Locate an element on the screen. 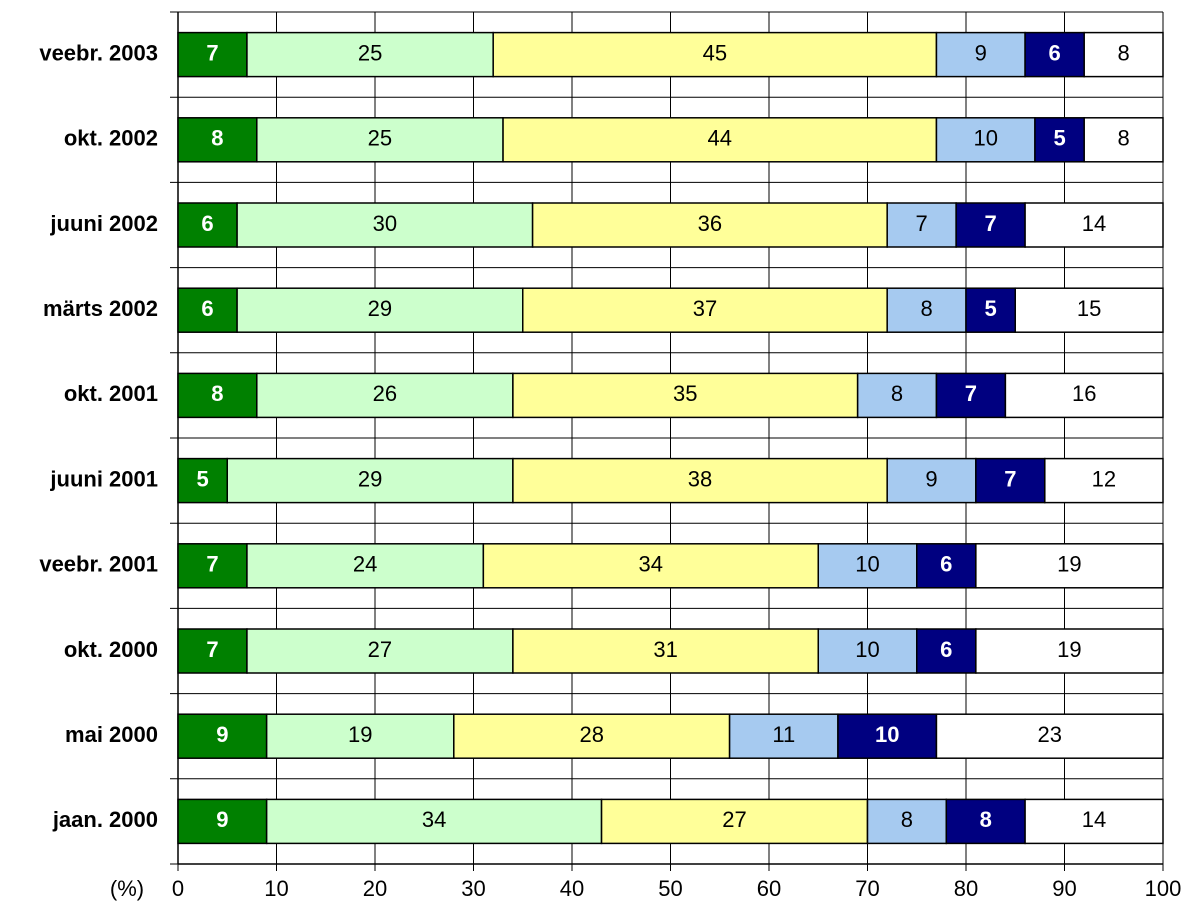 This screenshot has height=912, width=1189. data-label: 15 is located at coordinates (1089, 308).